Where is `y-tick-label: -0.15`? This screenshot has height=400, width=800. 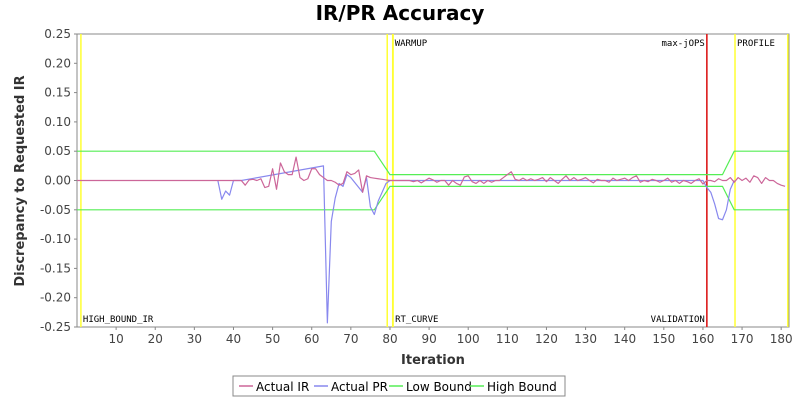 y-tick-label: -0.15 is located at coordinates (55, 268).